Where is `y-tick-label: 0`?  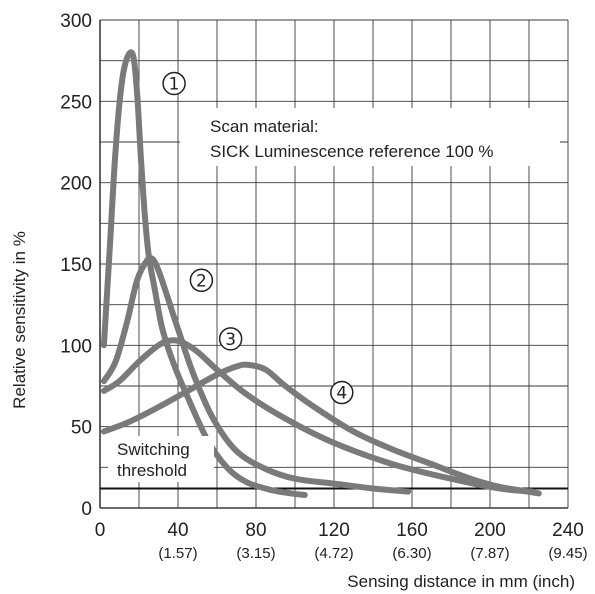
y-tick-label: 0 is located at coordinates (86, 509).